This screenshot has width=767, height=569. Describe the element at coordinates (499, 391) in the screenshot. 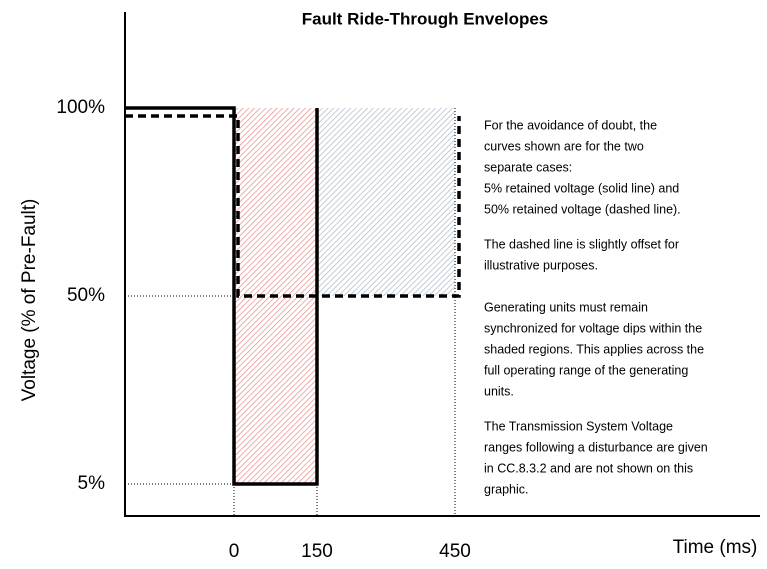

I see `annotation-line: units.` at that location.